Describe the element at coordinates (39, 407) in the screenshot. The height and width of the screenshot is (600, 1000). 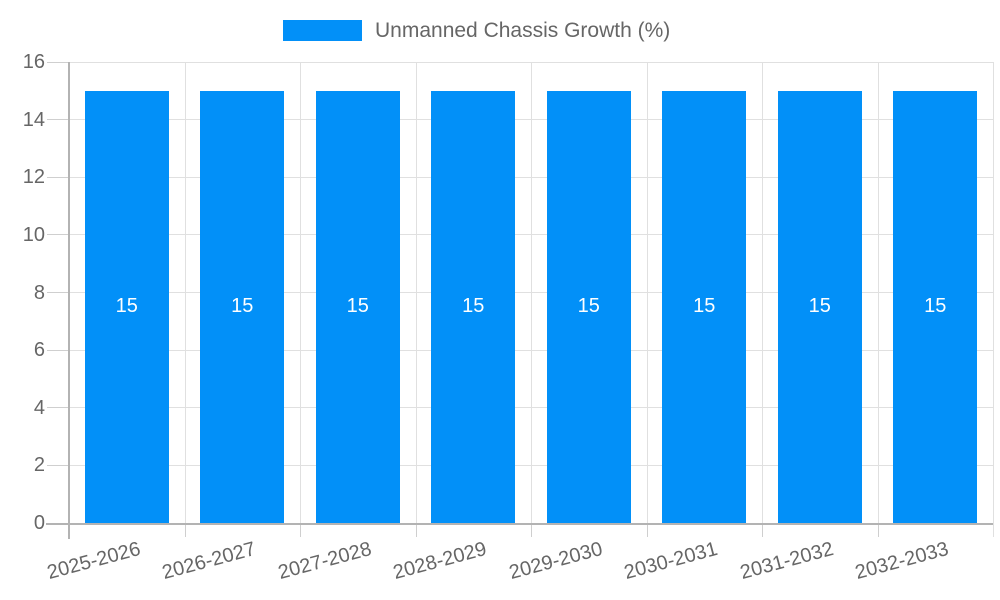
I see `y-axis-label: 4` at that location.